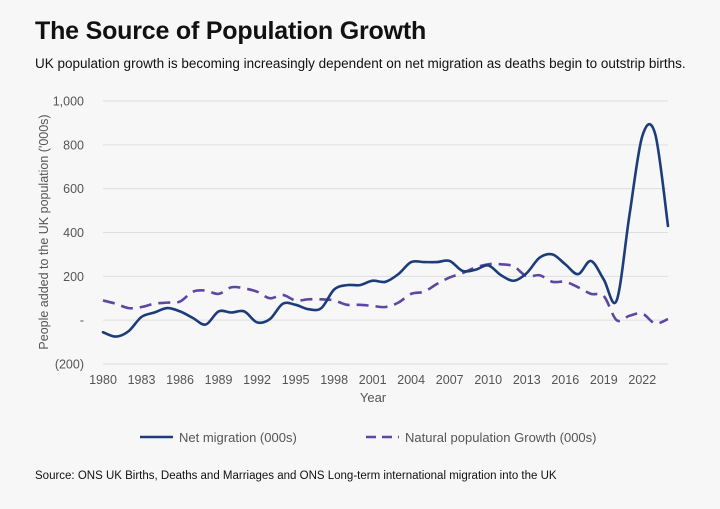 The image size is (720, 509). What do you see at coordinates (231, 31) in the screenshot?
I see `chart-title: The Source of Population Growth` at bounding box center [231, 31].